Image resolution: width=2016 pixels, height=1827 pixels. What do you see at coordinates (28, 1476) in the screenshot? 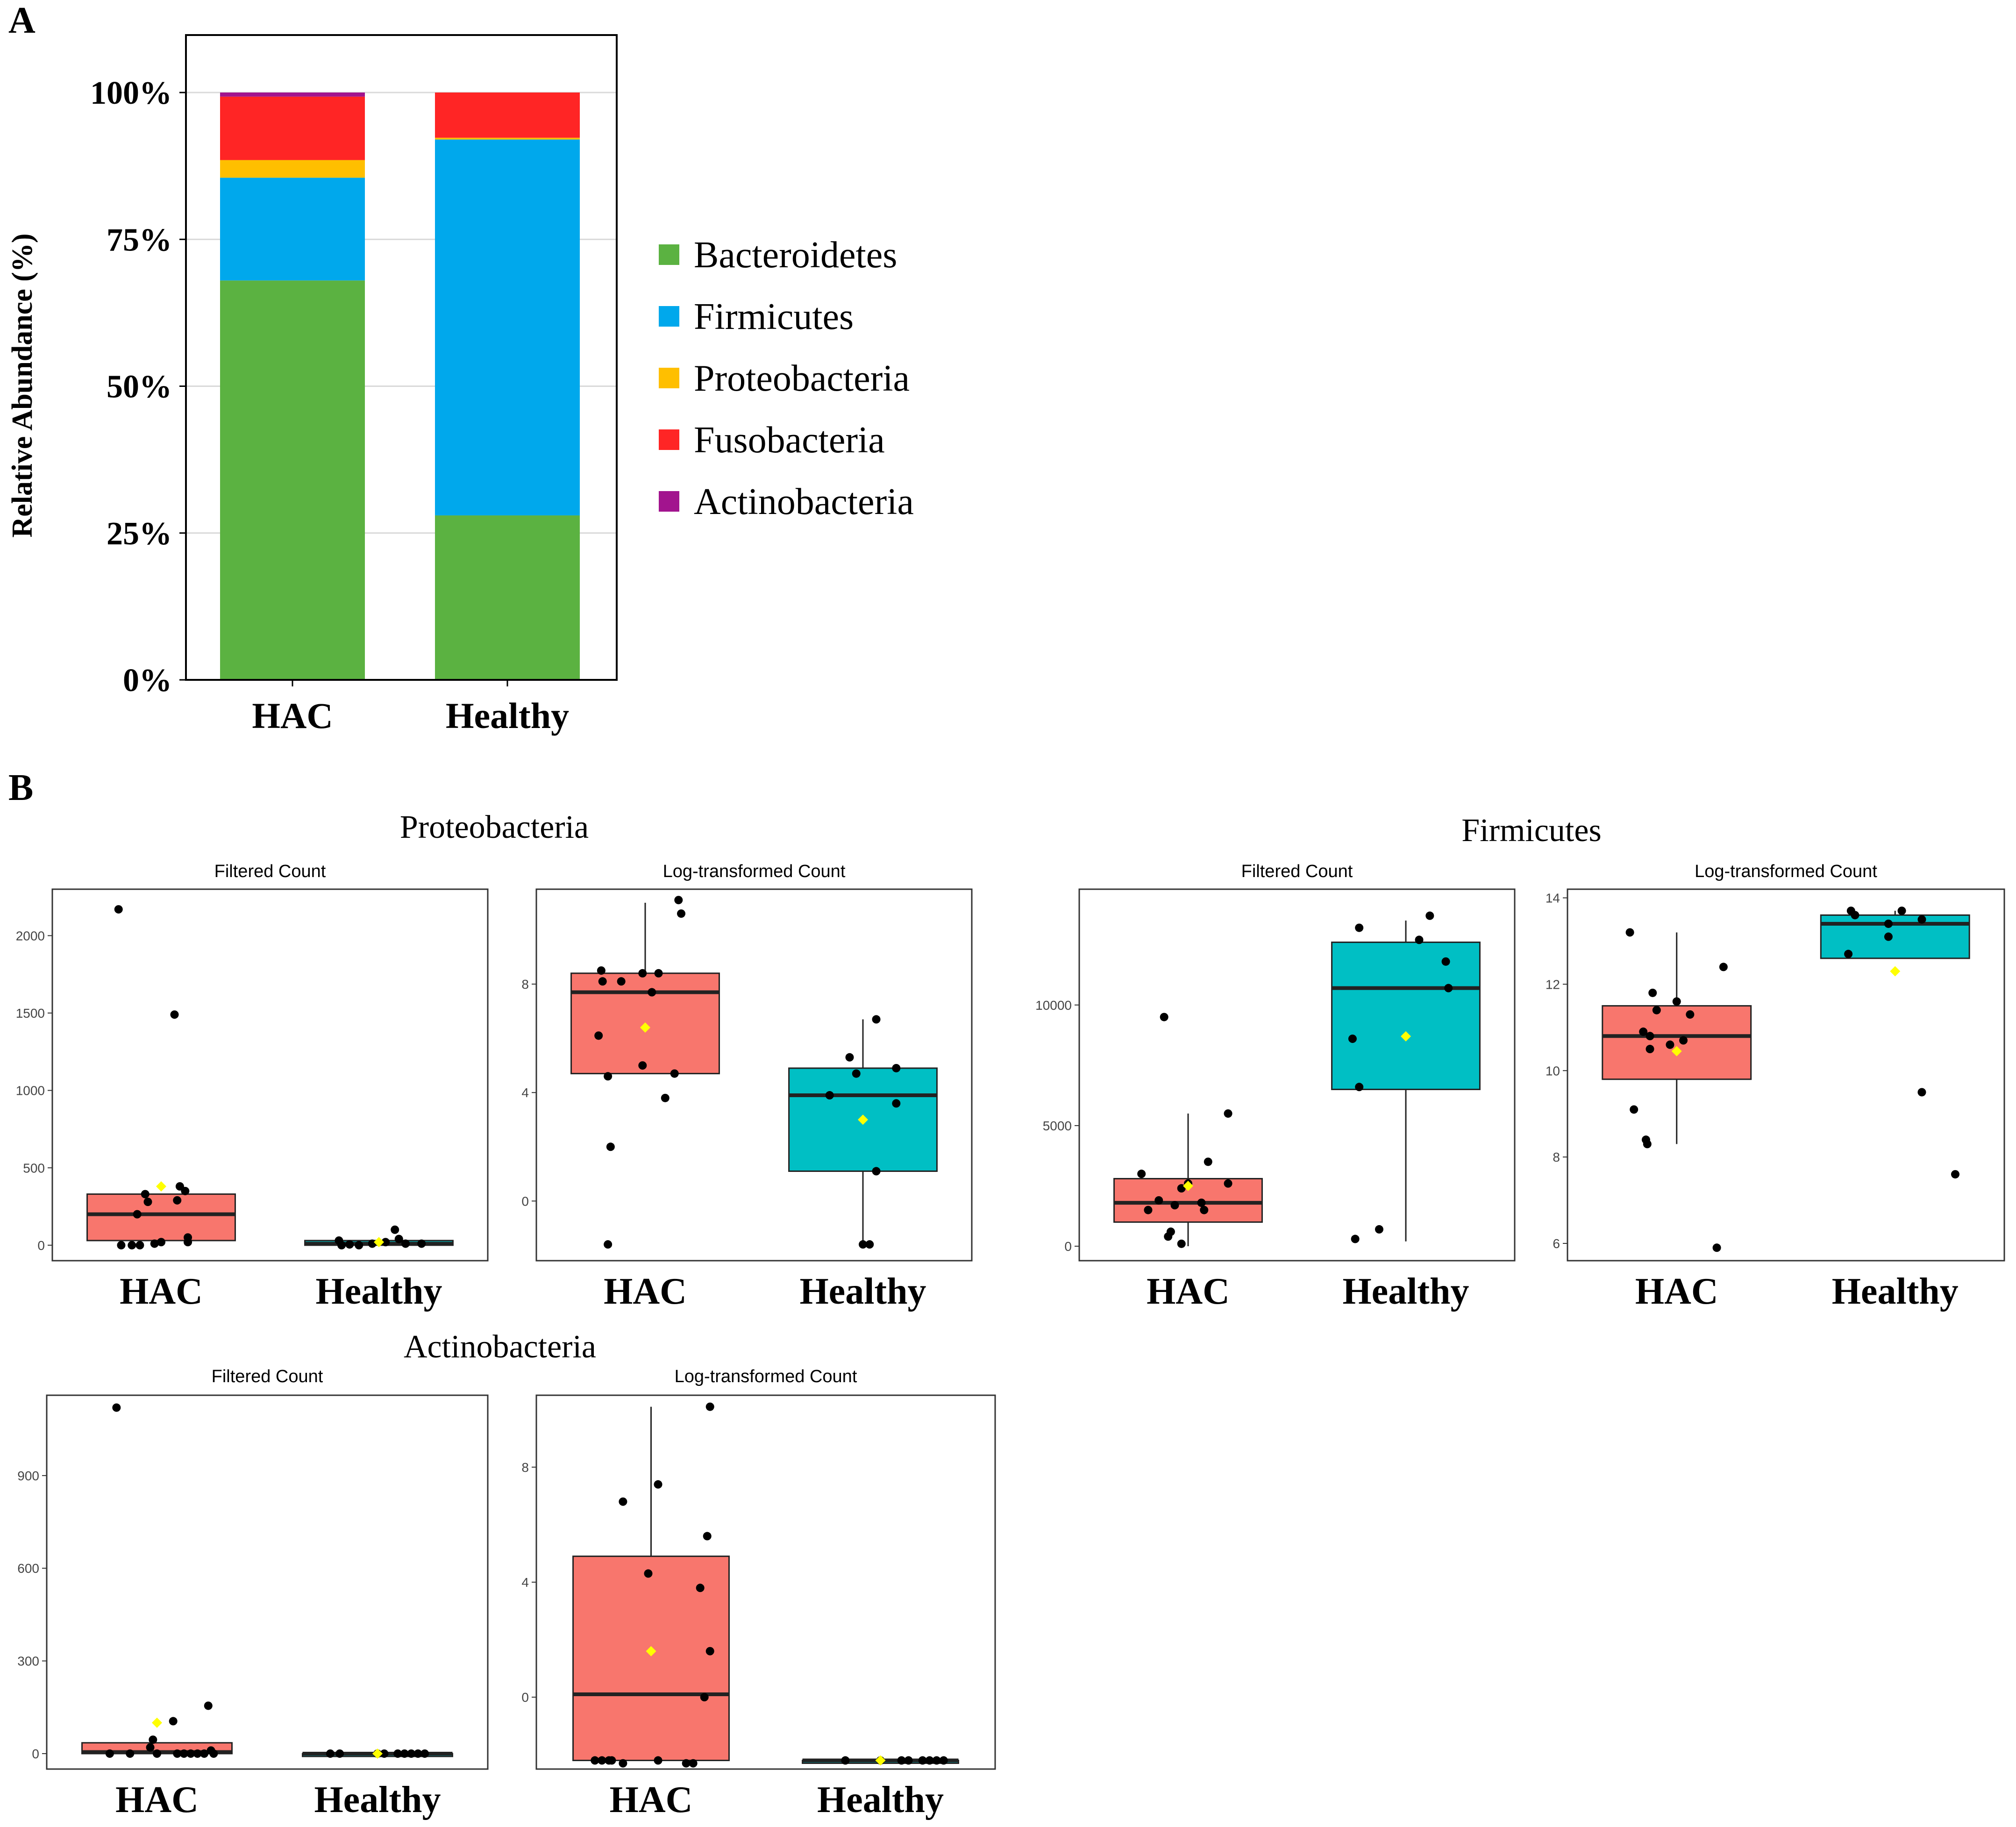
I see `y-tick-label: 900` at bounding box center [28, 1476].